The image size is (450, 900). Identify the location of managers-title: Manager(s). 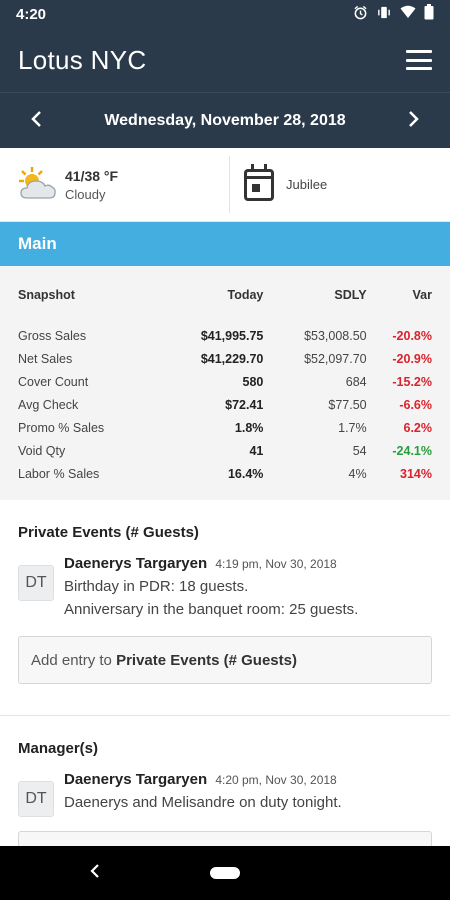
(58, 748).